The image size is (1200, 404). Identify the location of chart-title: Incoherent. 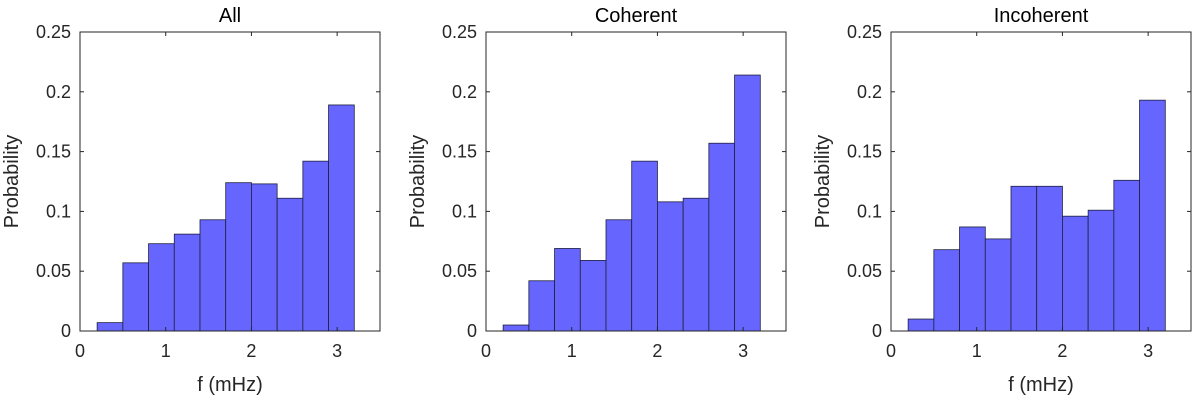
(1041, 16).